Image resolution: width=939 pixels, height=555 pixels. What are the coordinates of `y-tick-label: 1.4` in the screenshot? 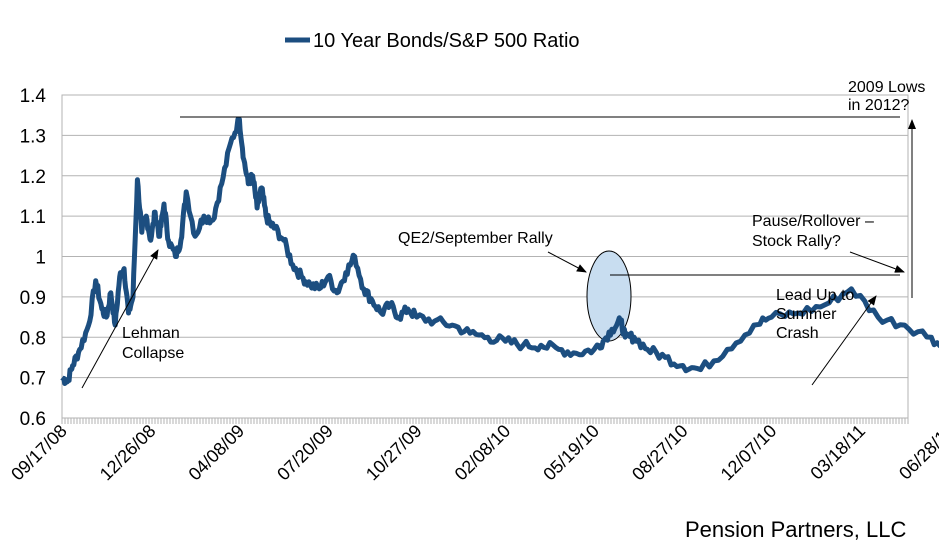 It's located at (33, 96).